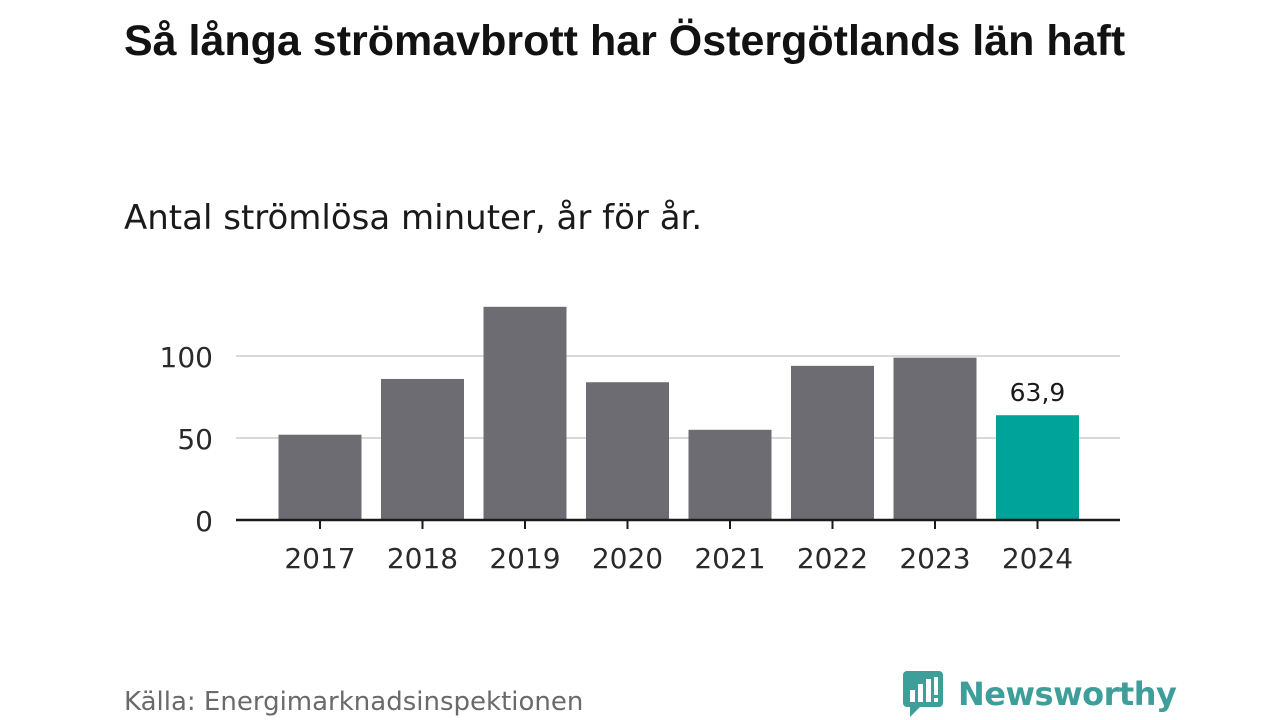 The image size is (1280, 720). I want to click on x-tick-label: 2018, so click(422, 558).